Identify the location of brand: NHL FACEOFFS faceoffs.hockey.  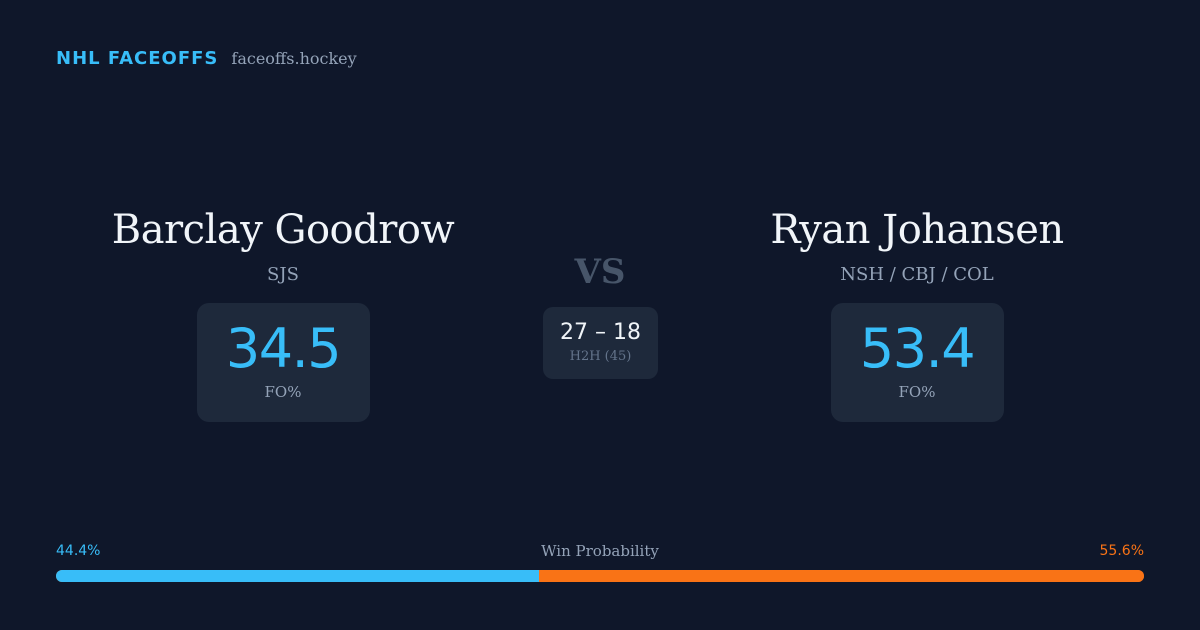
(206, 58).